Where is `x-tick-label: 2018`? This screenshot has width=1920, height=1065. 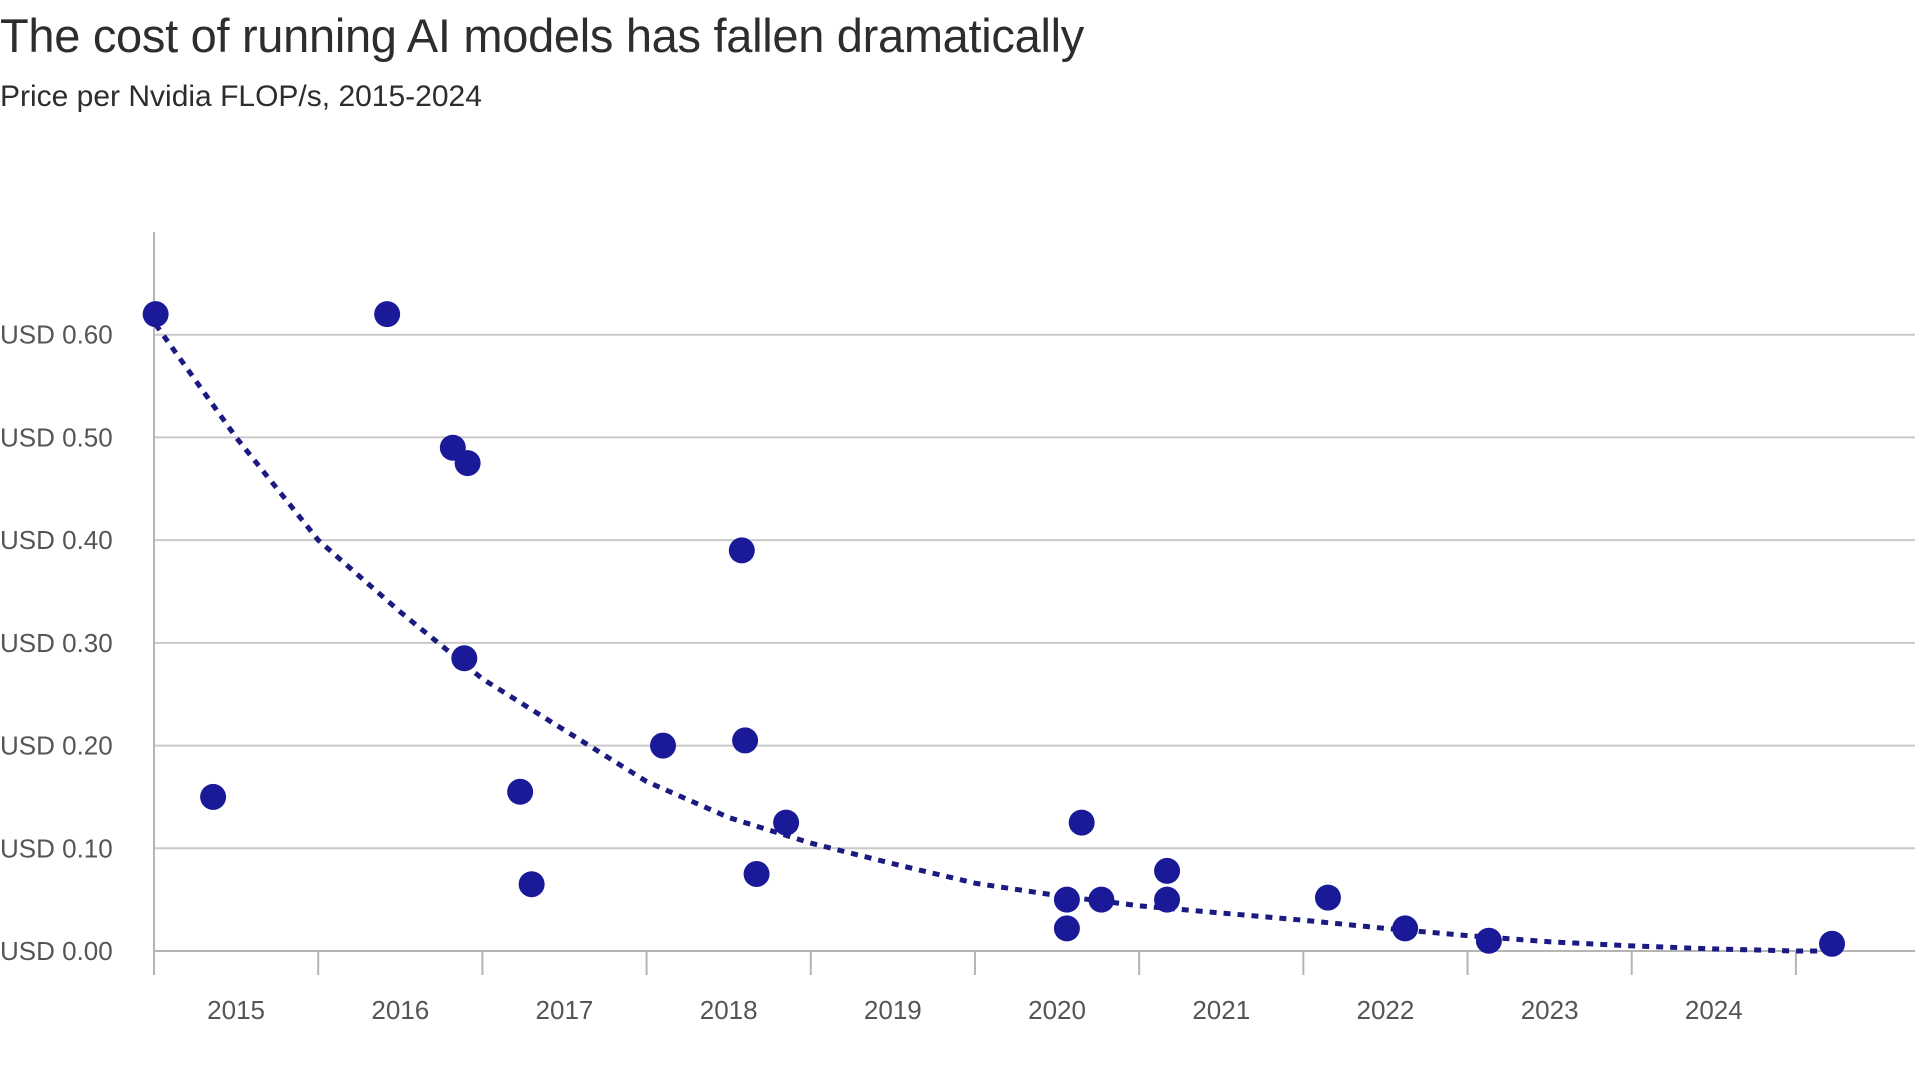 x-tick-label: 2018 is located at coordinates (729, 1010).